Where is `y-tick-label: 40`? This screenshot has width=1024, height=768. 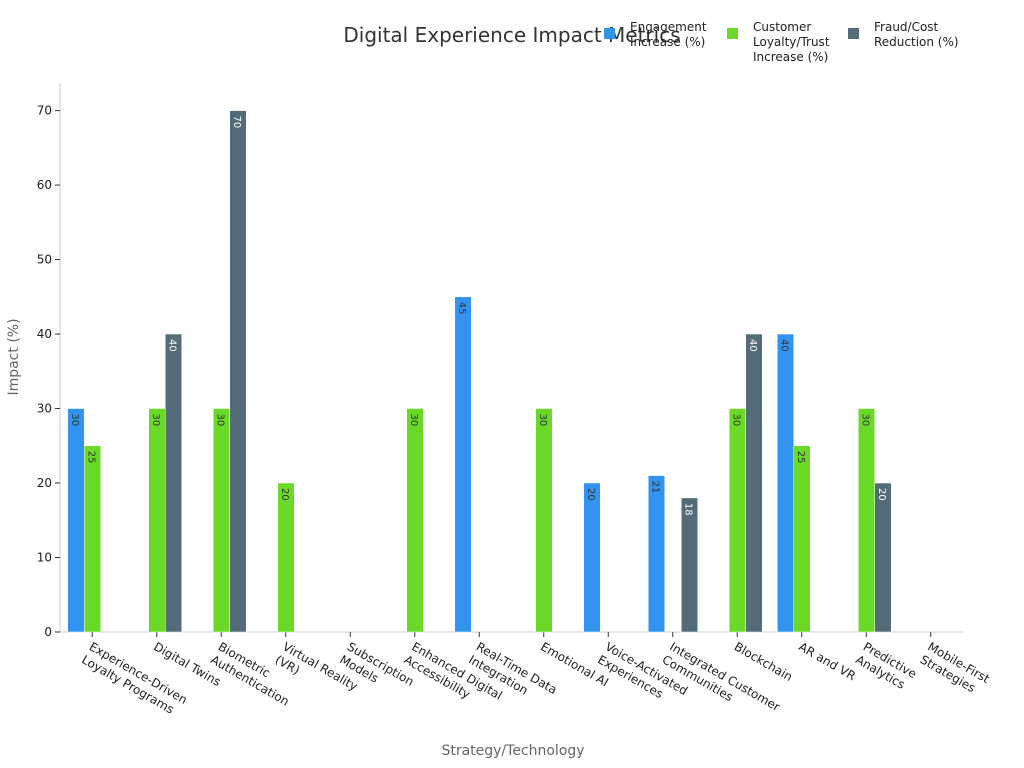
y-tick-label: 40 is located at coordinates (44, 334).